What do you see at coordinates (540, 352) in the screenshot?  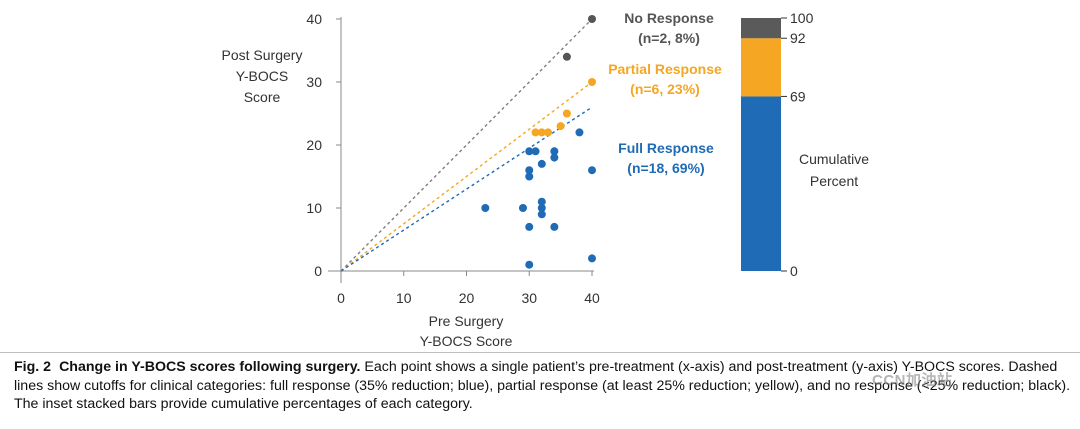 I see `caption-divider` at bounding box center [540, 352].